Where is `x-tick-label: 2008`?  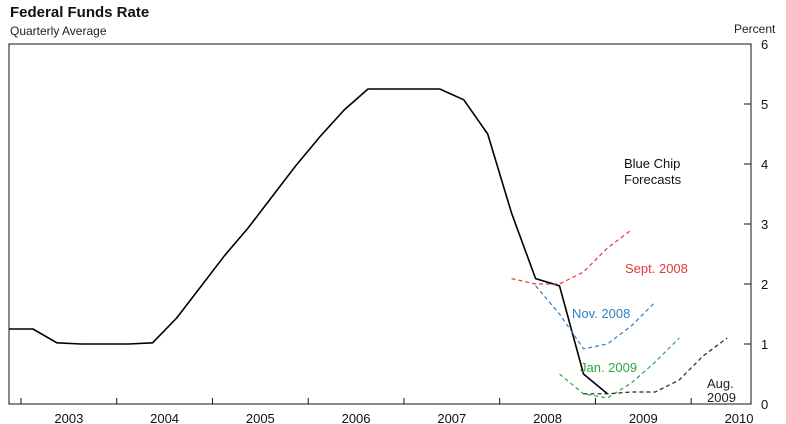
x-tick-label: 2008 is located at coordinates (547, 417).